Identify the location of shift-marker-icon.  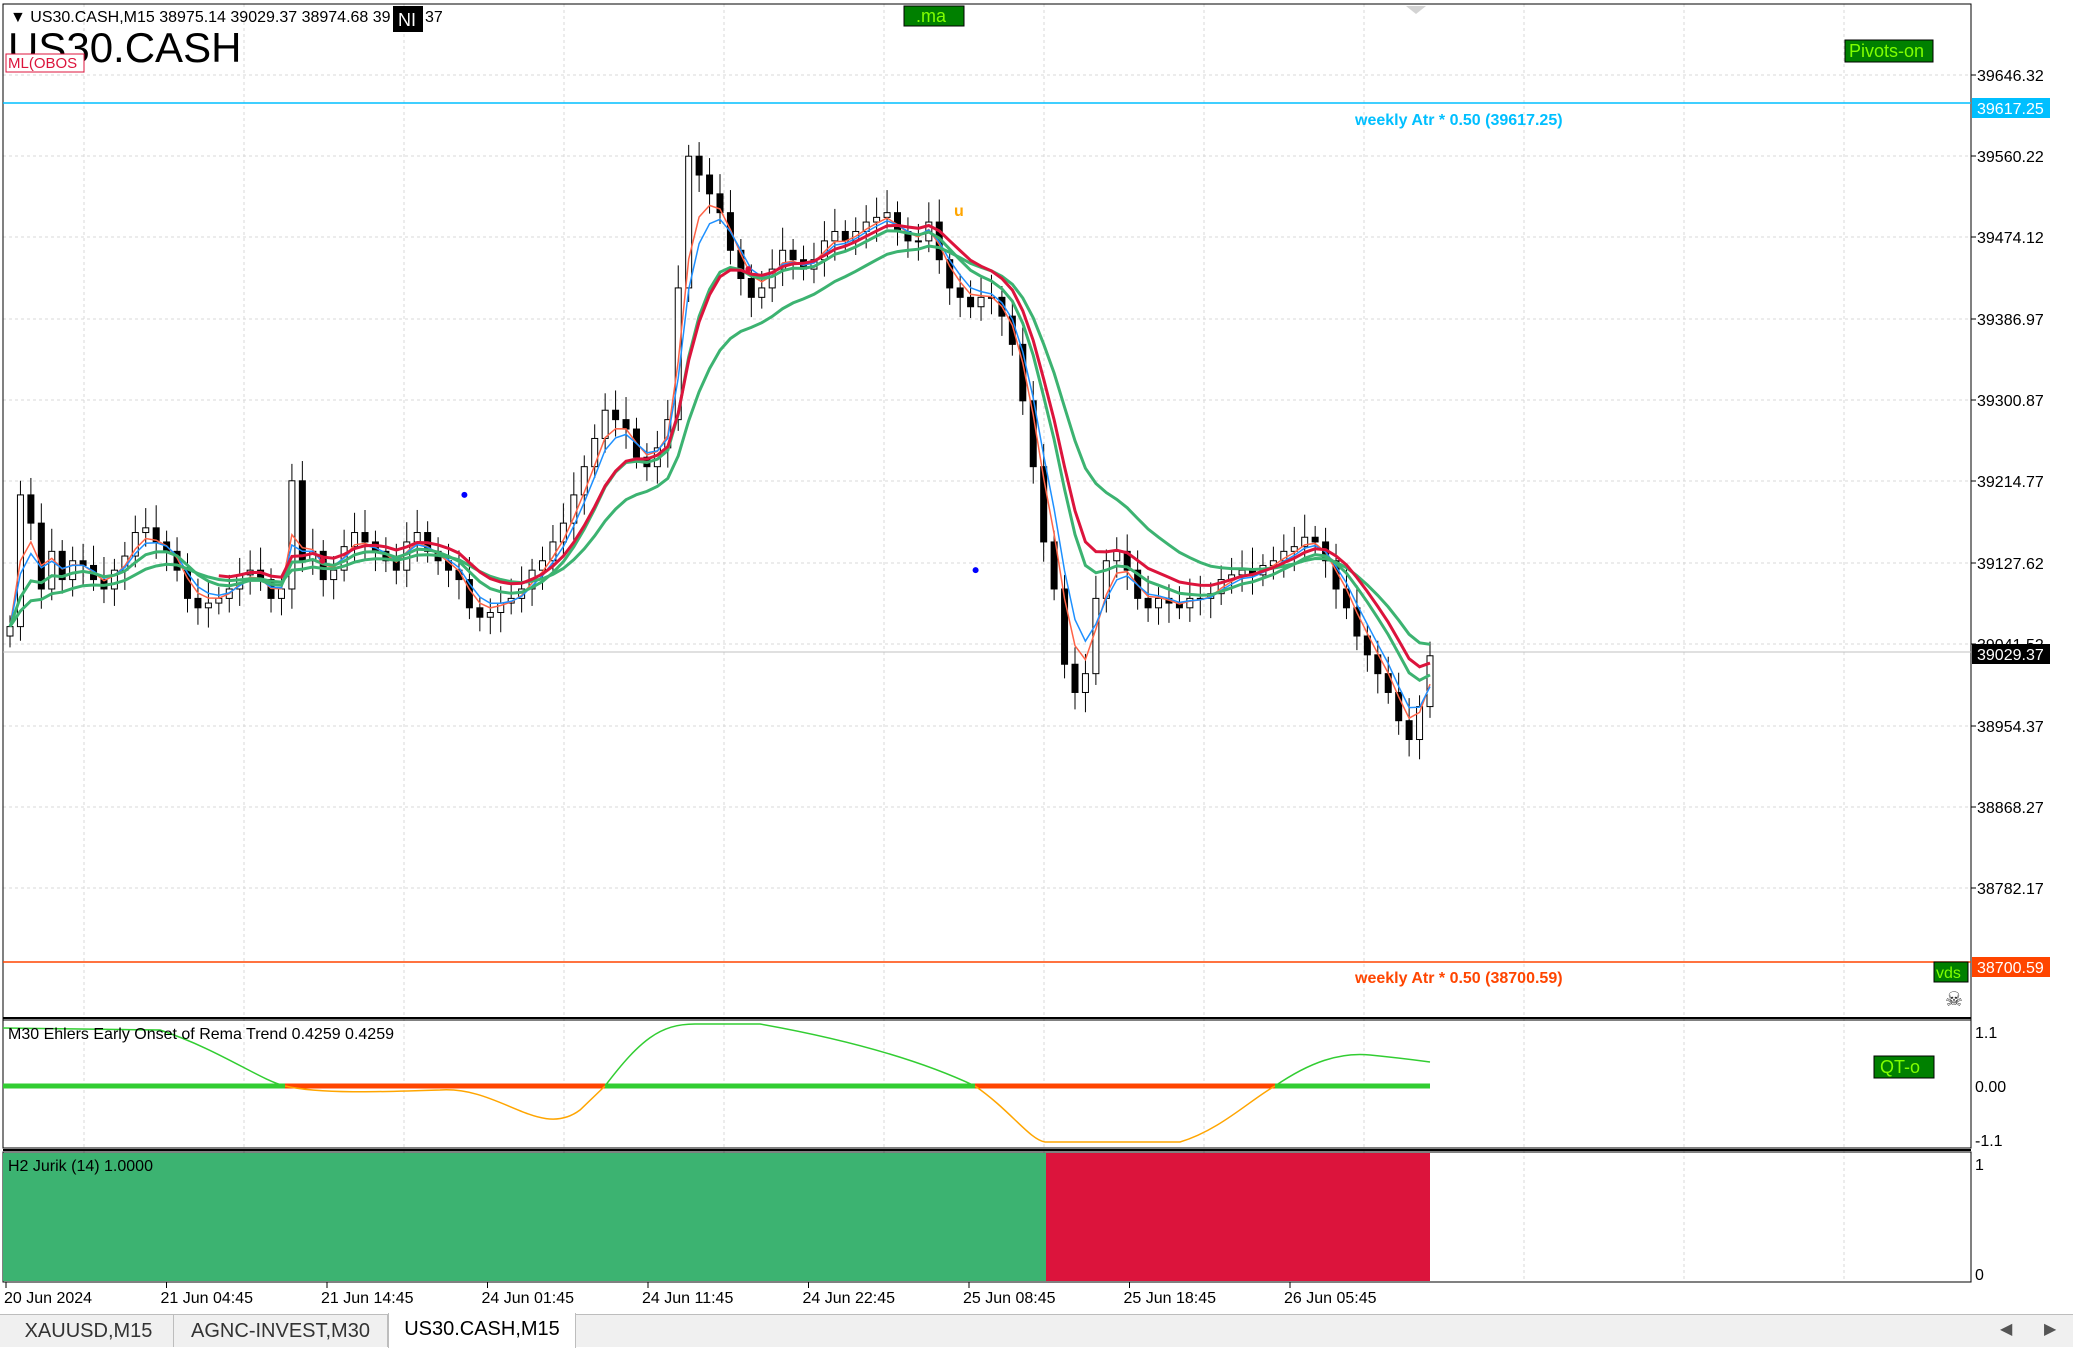
(1416, 10).